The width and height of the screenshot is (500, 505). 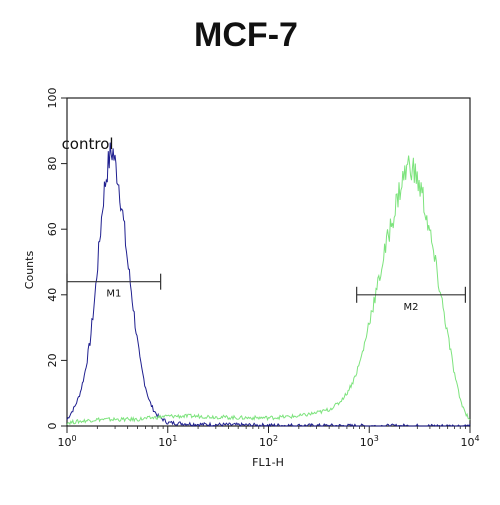 I want to click on gate-marker-m2: M2, so click(x=411, y=299).